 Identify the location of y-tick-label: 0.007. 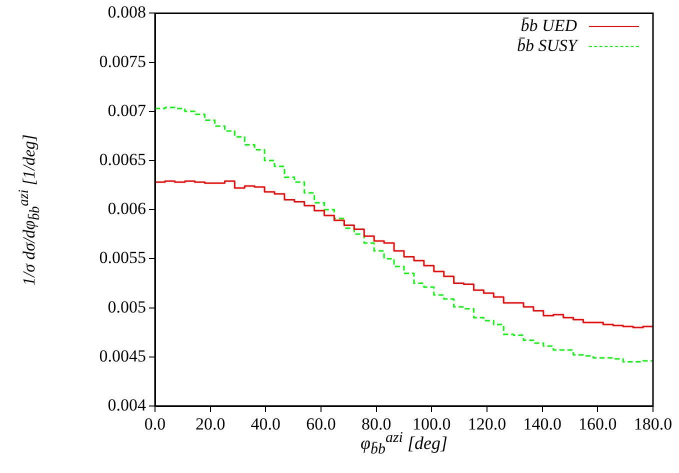
(127, 110).